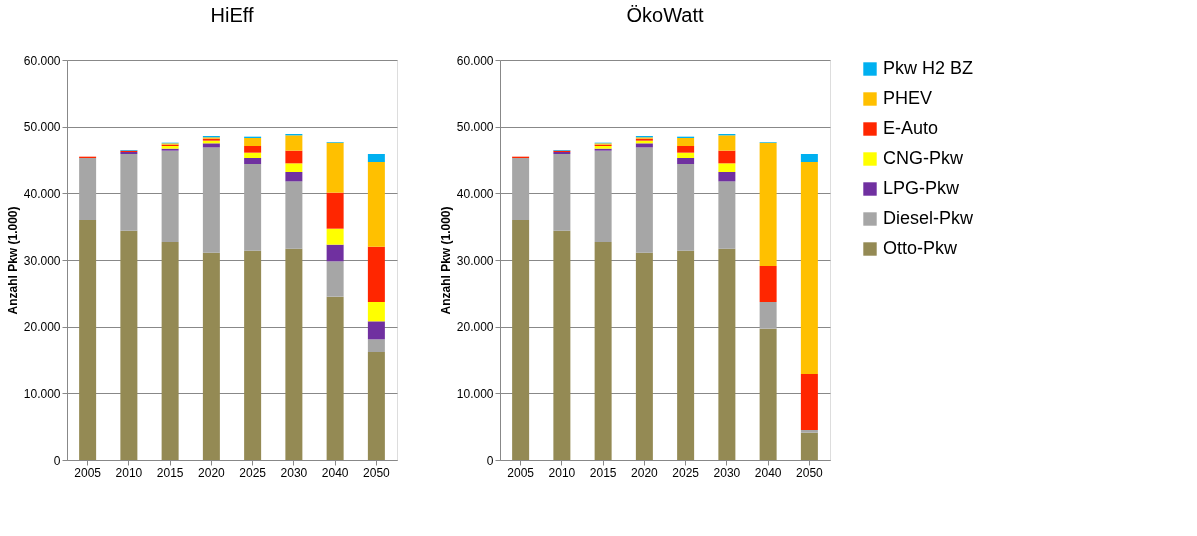 The image size is (1197, 536). Describe the element at coordinates (928, 68) in the screenshot. I see `legend-label: Pkw H2 BZ` at that location.